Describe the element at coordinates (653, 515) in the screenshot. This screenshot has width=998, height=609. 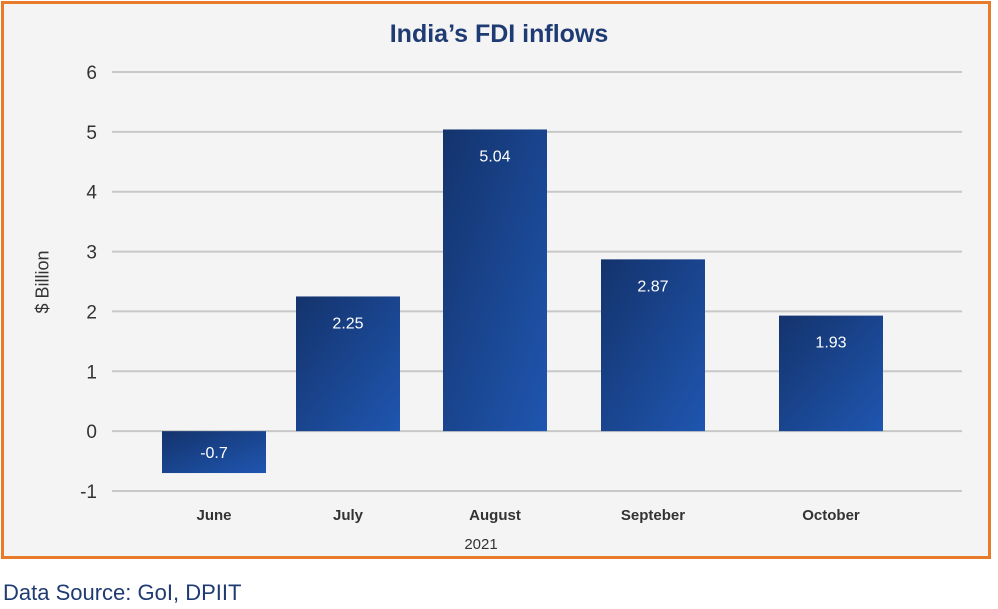
I see `x-tick-label: Septeber` at that location.